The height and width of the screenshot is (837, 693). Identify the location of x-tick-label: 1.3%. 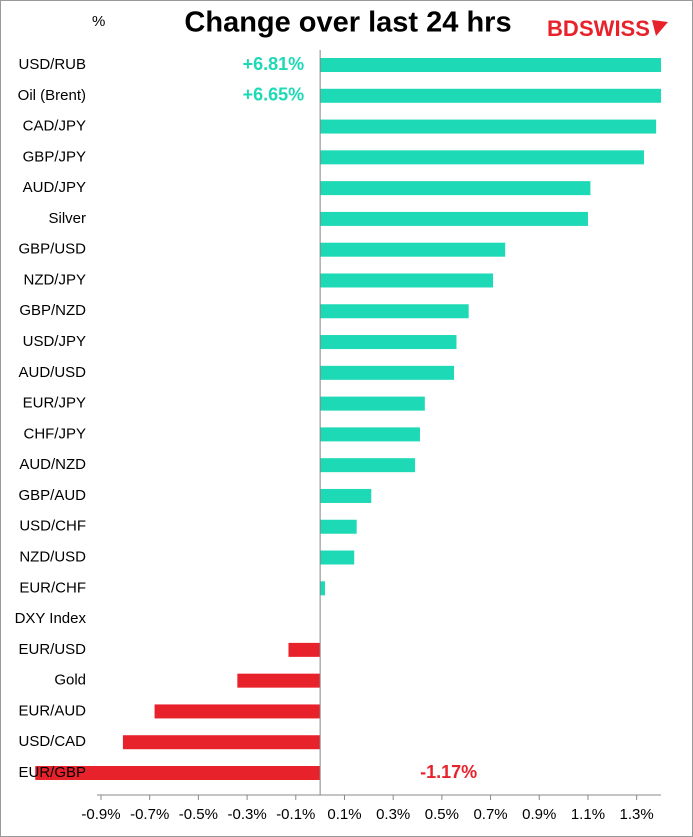
(637, 814).